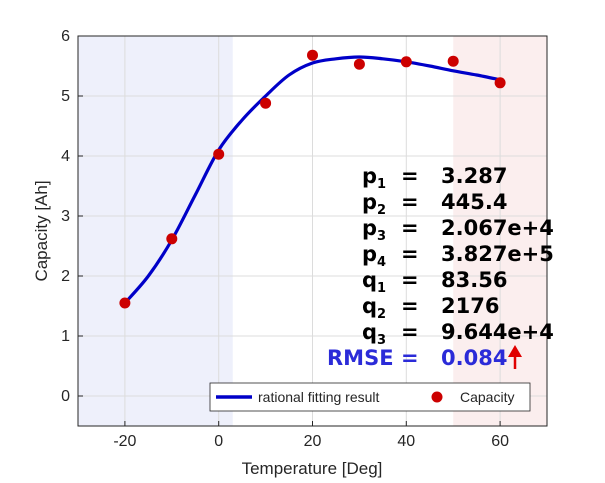 The image size is (605, 483). What do you see at coordinates (474, 202) in the screenshot?
I see `param-value: 445.4` at bounding box center [474, 202].